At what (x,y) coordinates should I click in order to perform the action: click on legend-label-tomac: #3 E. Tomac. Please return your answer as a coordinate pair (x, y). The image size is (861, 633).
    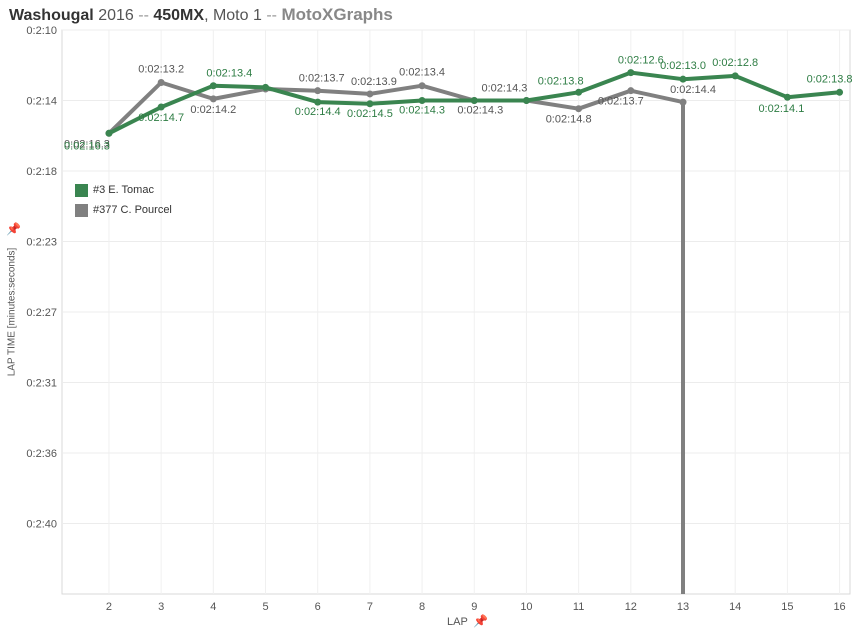
    Looking at the image, I should click on (123, 190).